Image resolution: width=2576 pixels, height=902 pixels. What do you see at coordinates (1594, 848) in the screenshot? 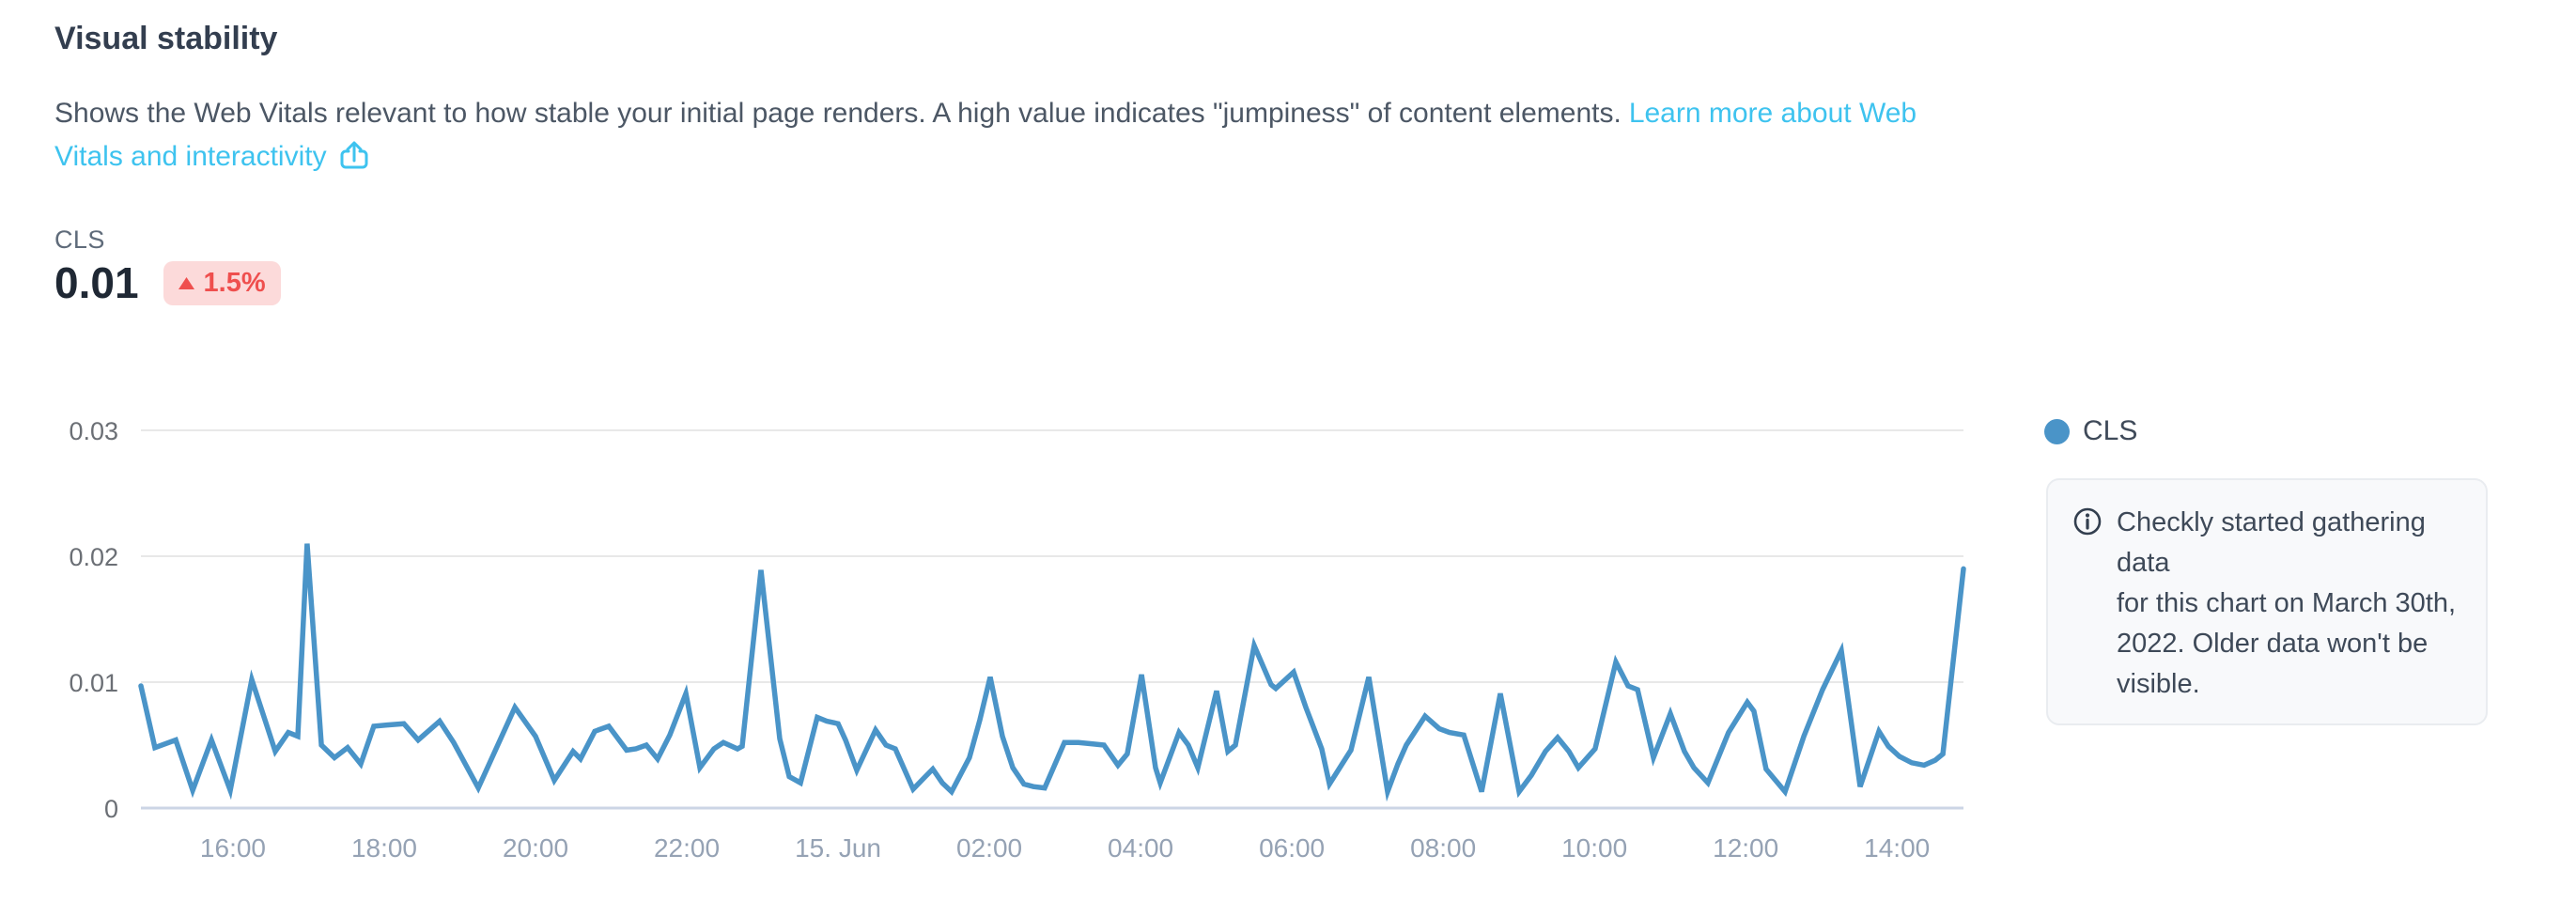
I see `x-axis-tick-label: 10:00` at bounding box center [1594, 848].